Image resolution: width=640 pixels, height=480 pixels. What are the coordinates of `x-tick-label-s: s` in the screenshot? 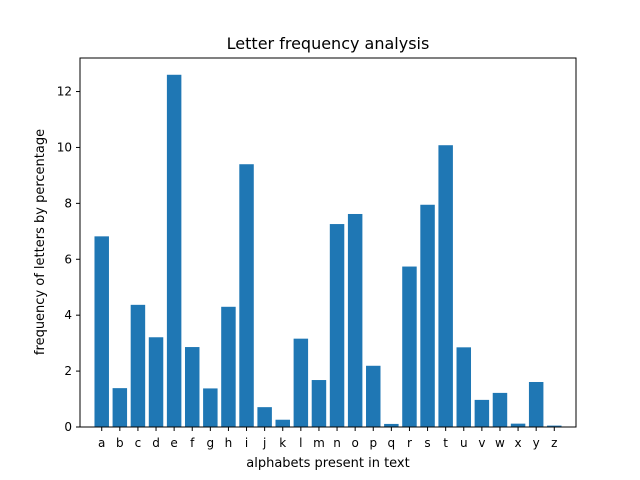 It's located at (427, 443).